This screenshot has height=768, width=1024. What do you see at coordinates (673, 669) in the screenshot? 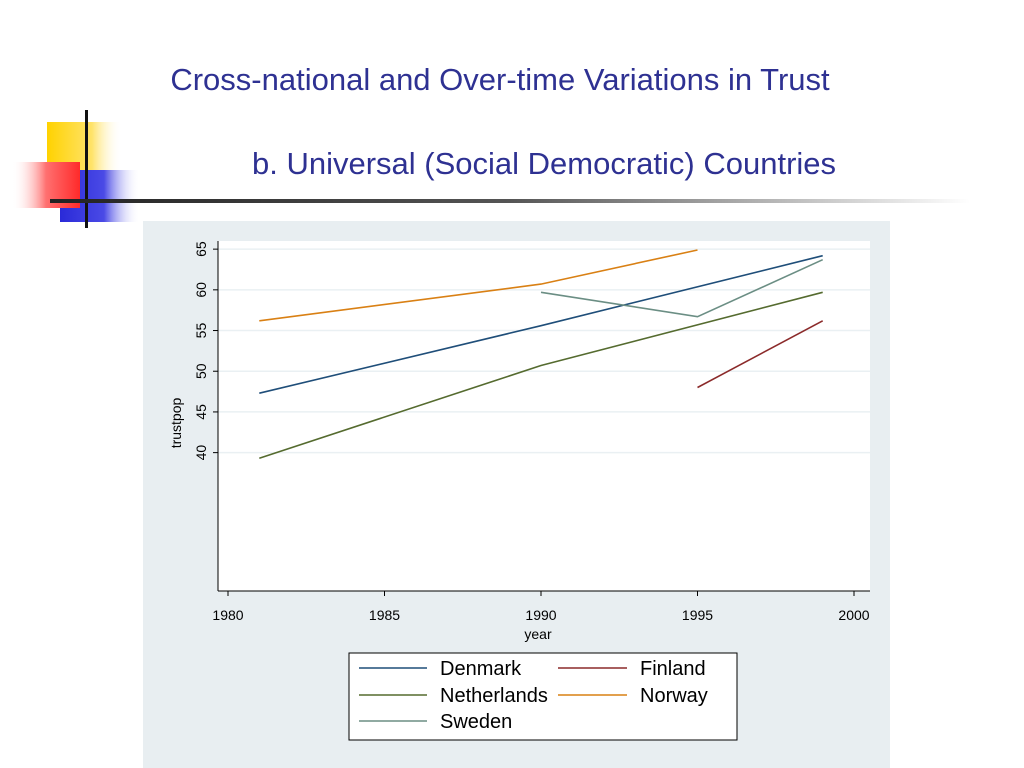
I see `legend-label-finland: Finland` at bounding box center [673, 669].